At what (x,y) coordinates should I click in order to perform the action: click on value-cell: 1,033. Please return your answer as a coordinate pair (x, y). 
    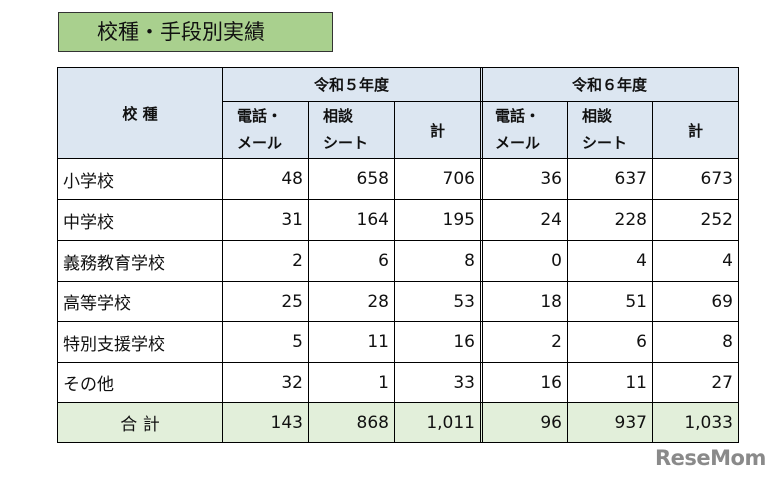
    Looking at the image, I should click on (695, 422).